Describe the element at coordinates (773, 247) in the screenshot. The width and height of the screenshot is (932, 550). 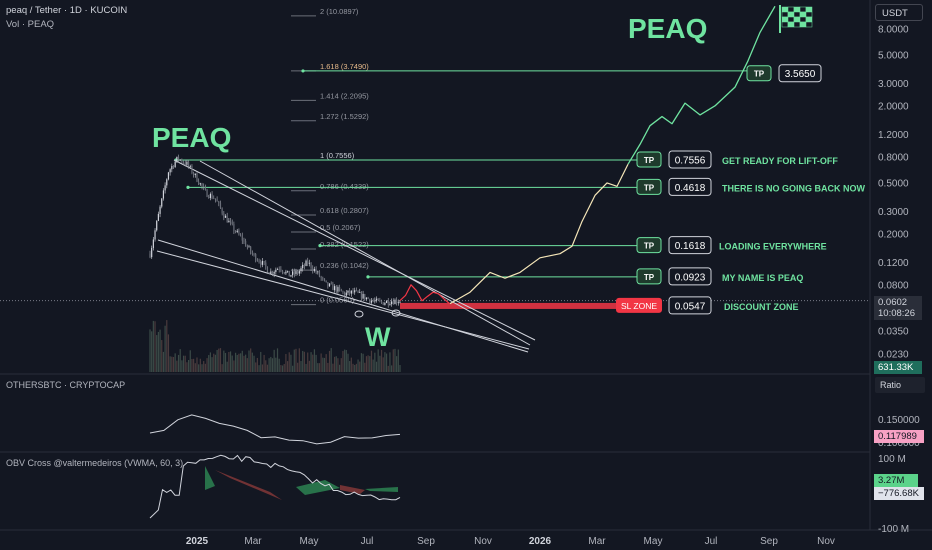
I see `target-note: LOADING EVERYWHERE` at that location.